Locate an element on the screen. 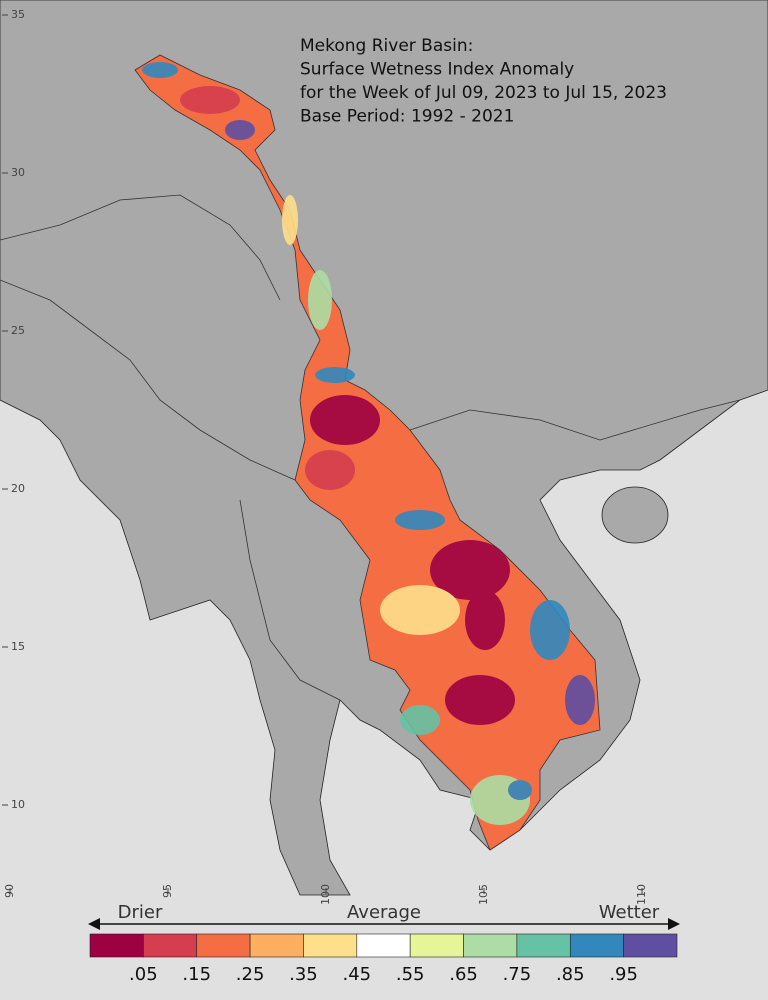 The width and height of the screenshot is (768, 1000). lon-label: 90 is located at coordinates (9, 891).